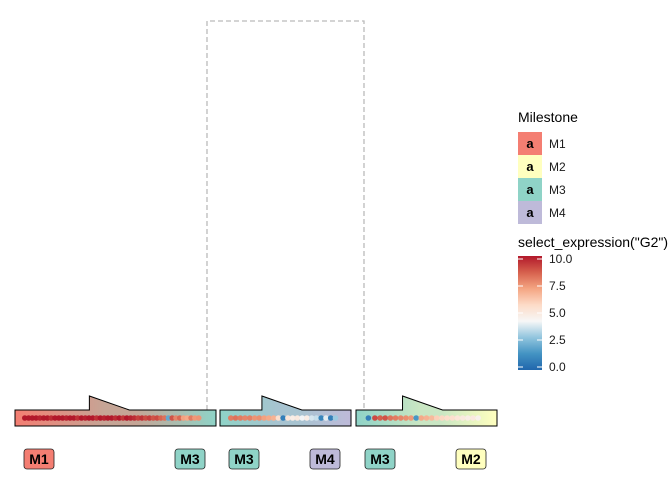 This screenshot has width=672, height=480. I want to click on milestone-label-m2: M2, so click(471, 459).